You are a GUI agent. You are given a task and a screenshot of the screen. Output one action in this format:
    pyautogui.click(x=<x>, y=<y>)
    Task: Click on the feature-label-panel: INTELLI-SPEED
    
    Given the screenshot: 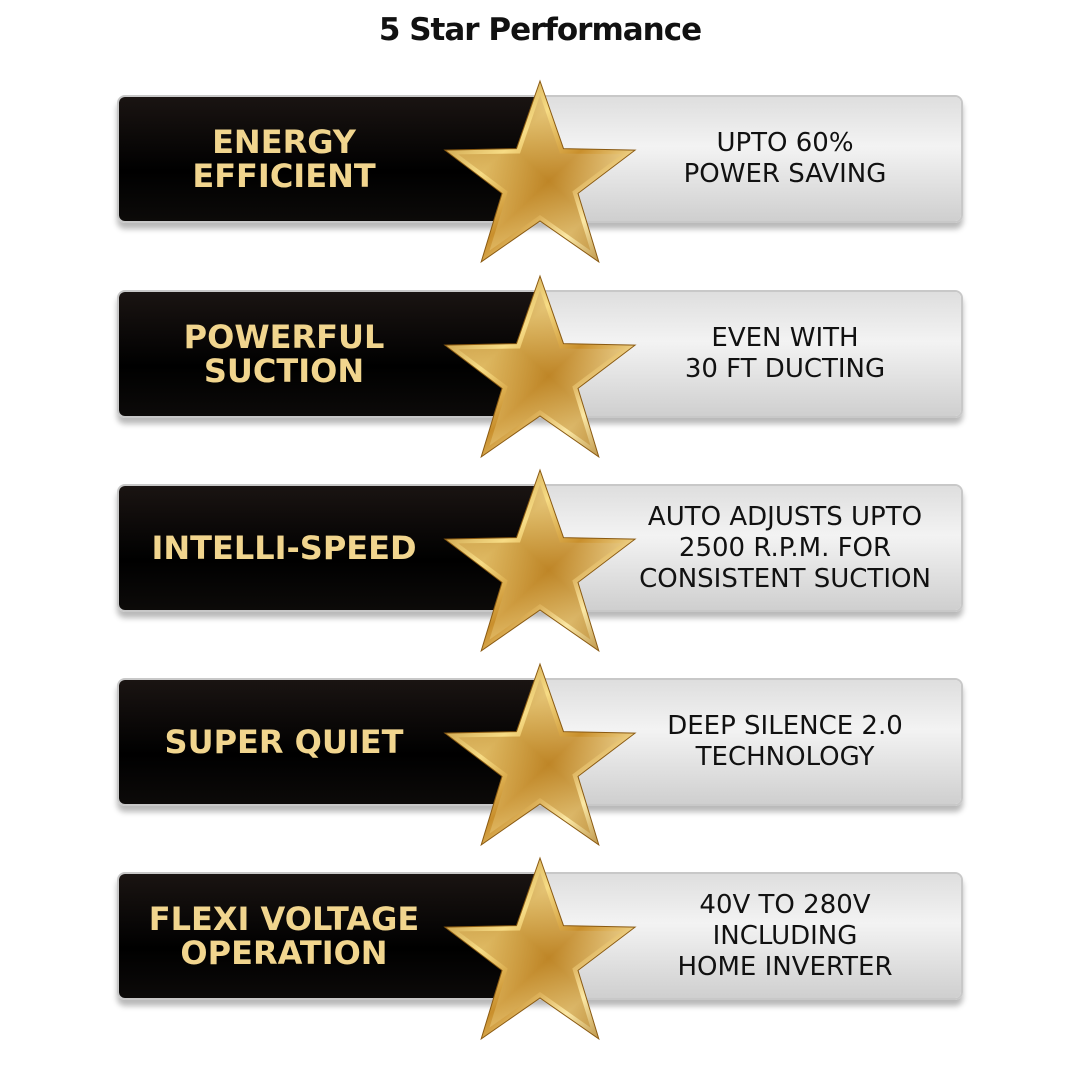 What is the action you would take?
    pyautogui.click(x=329, y=548)
    